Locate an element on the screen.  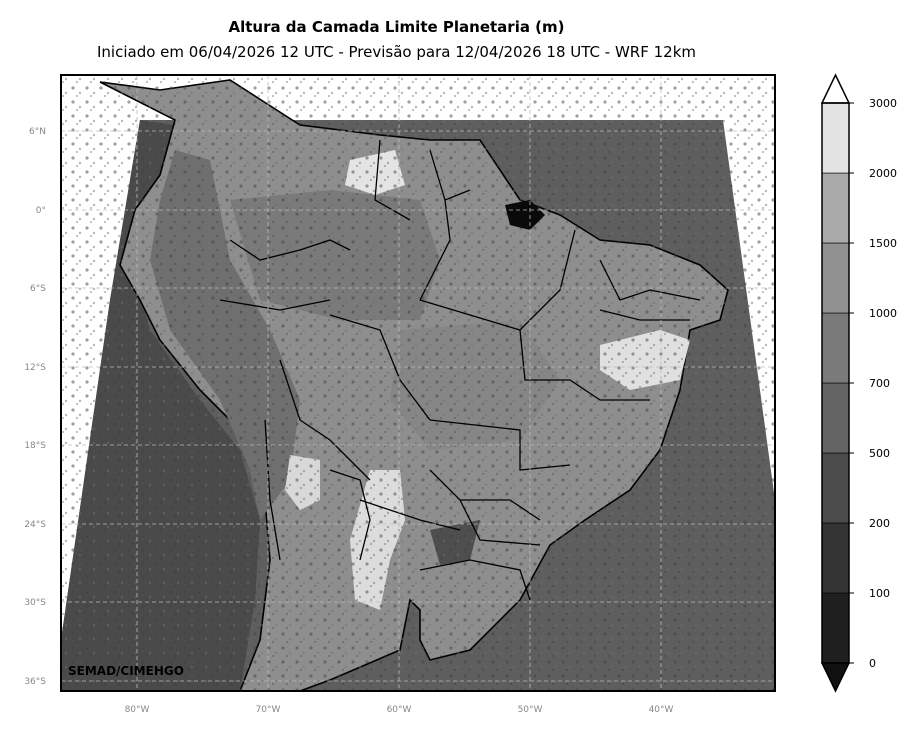
colorbar-tick-label: 100 is located at coordinates (879, 593).